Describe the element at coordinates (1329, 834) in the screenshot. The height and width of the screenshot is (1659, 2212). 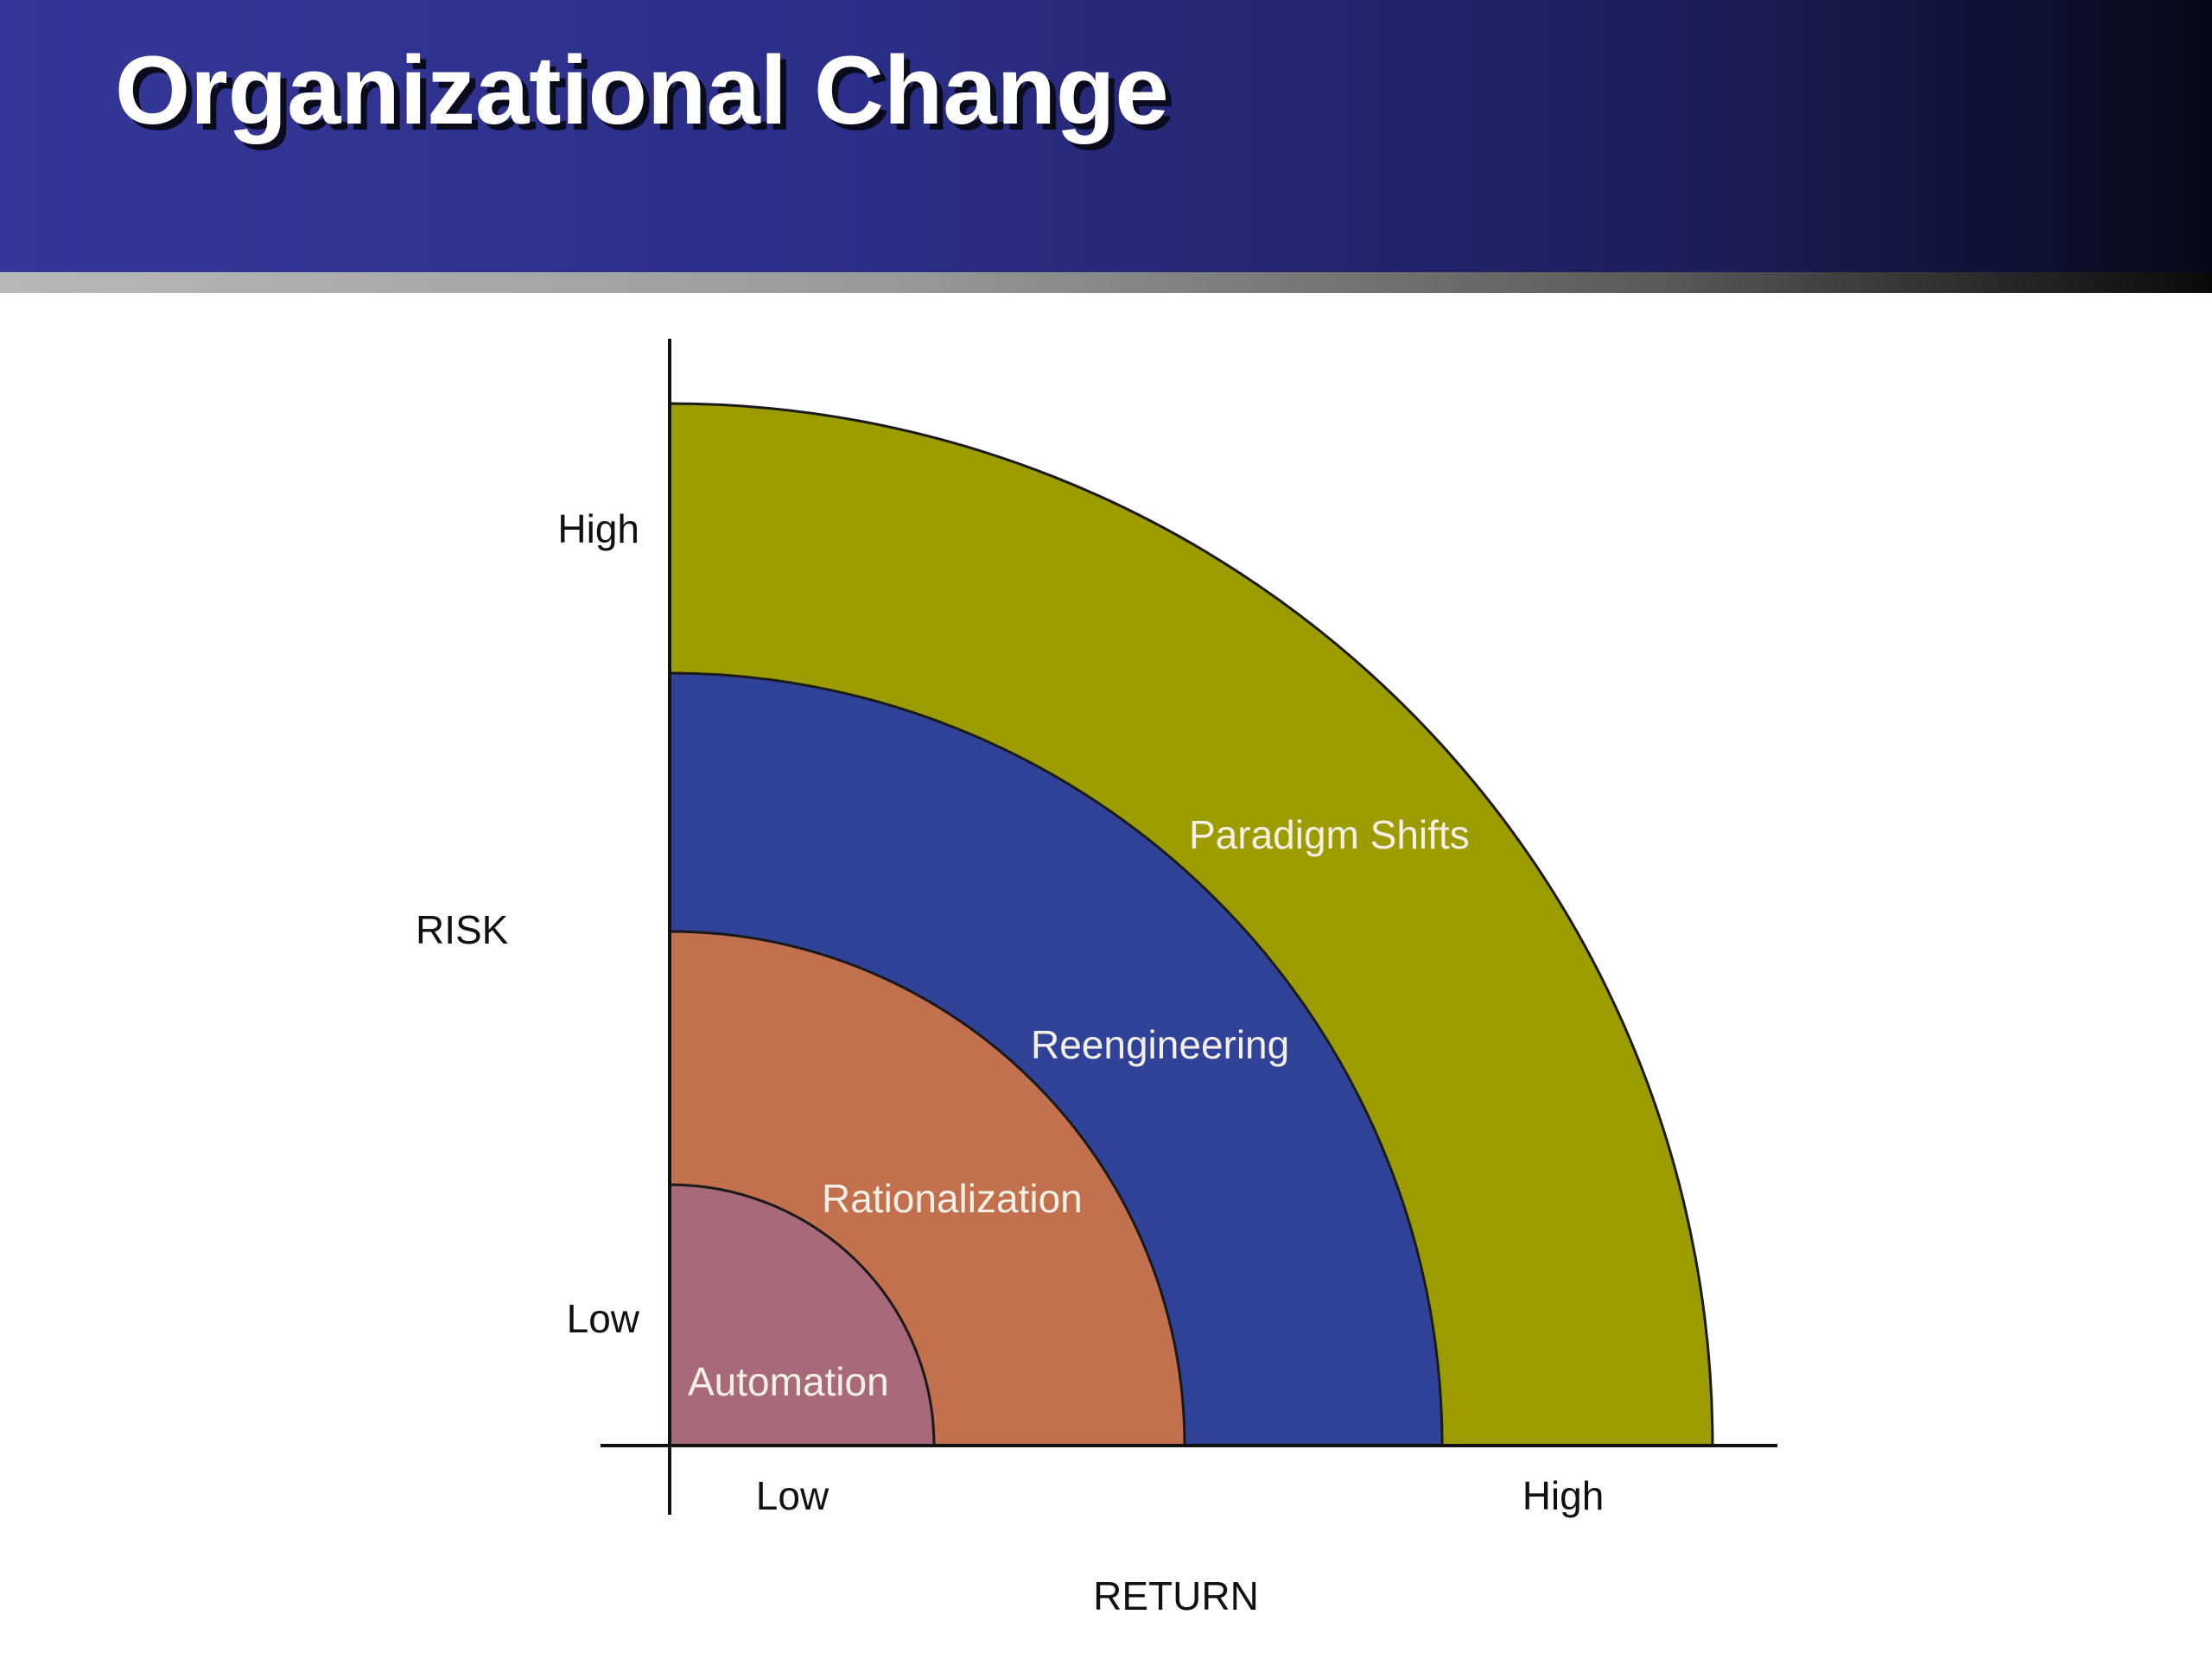
I see `paradigm-shifts-label: Paradigm Shifts` at that location.